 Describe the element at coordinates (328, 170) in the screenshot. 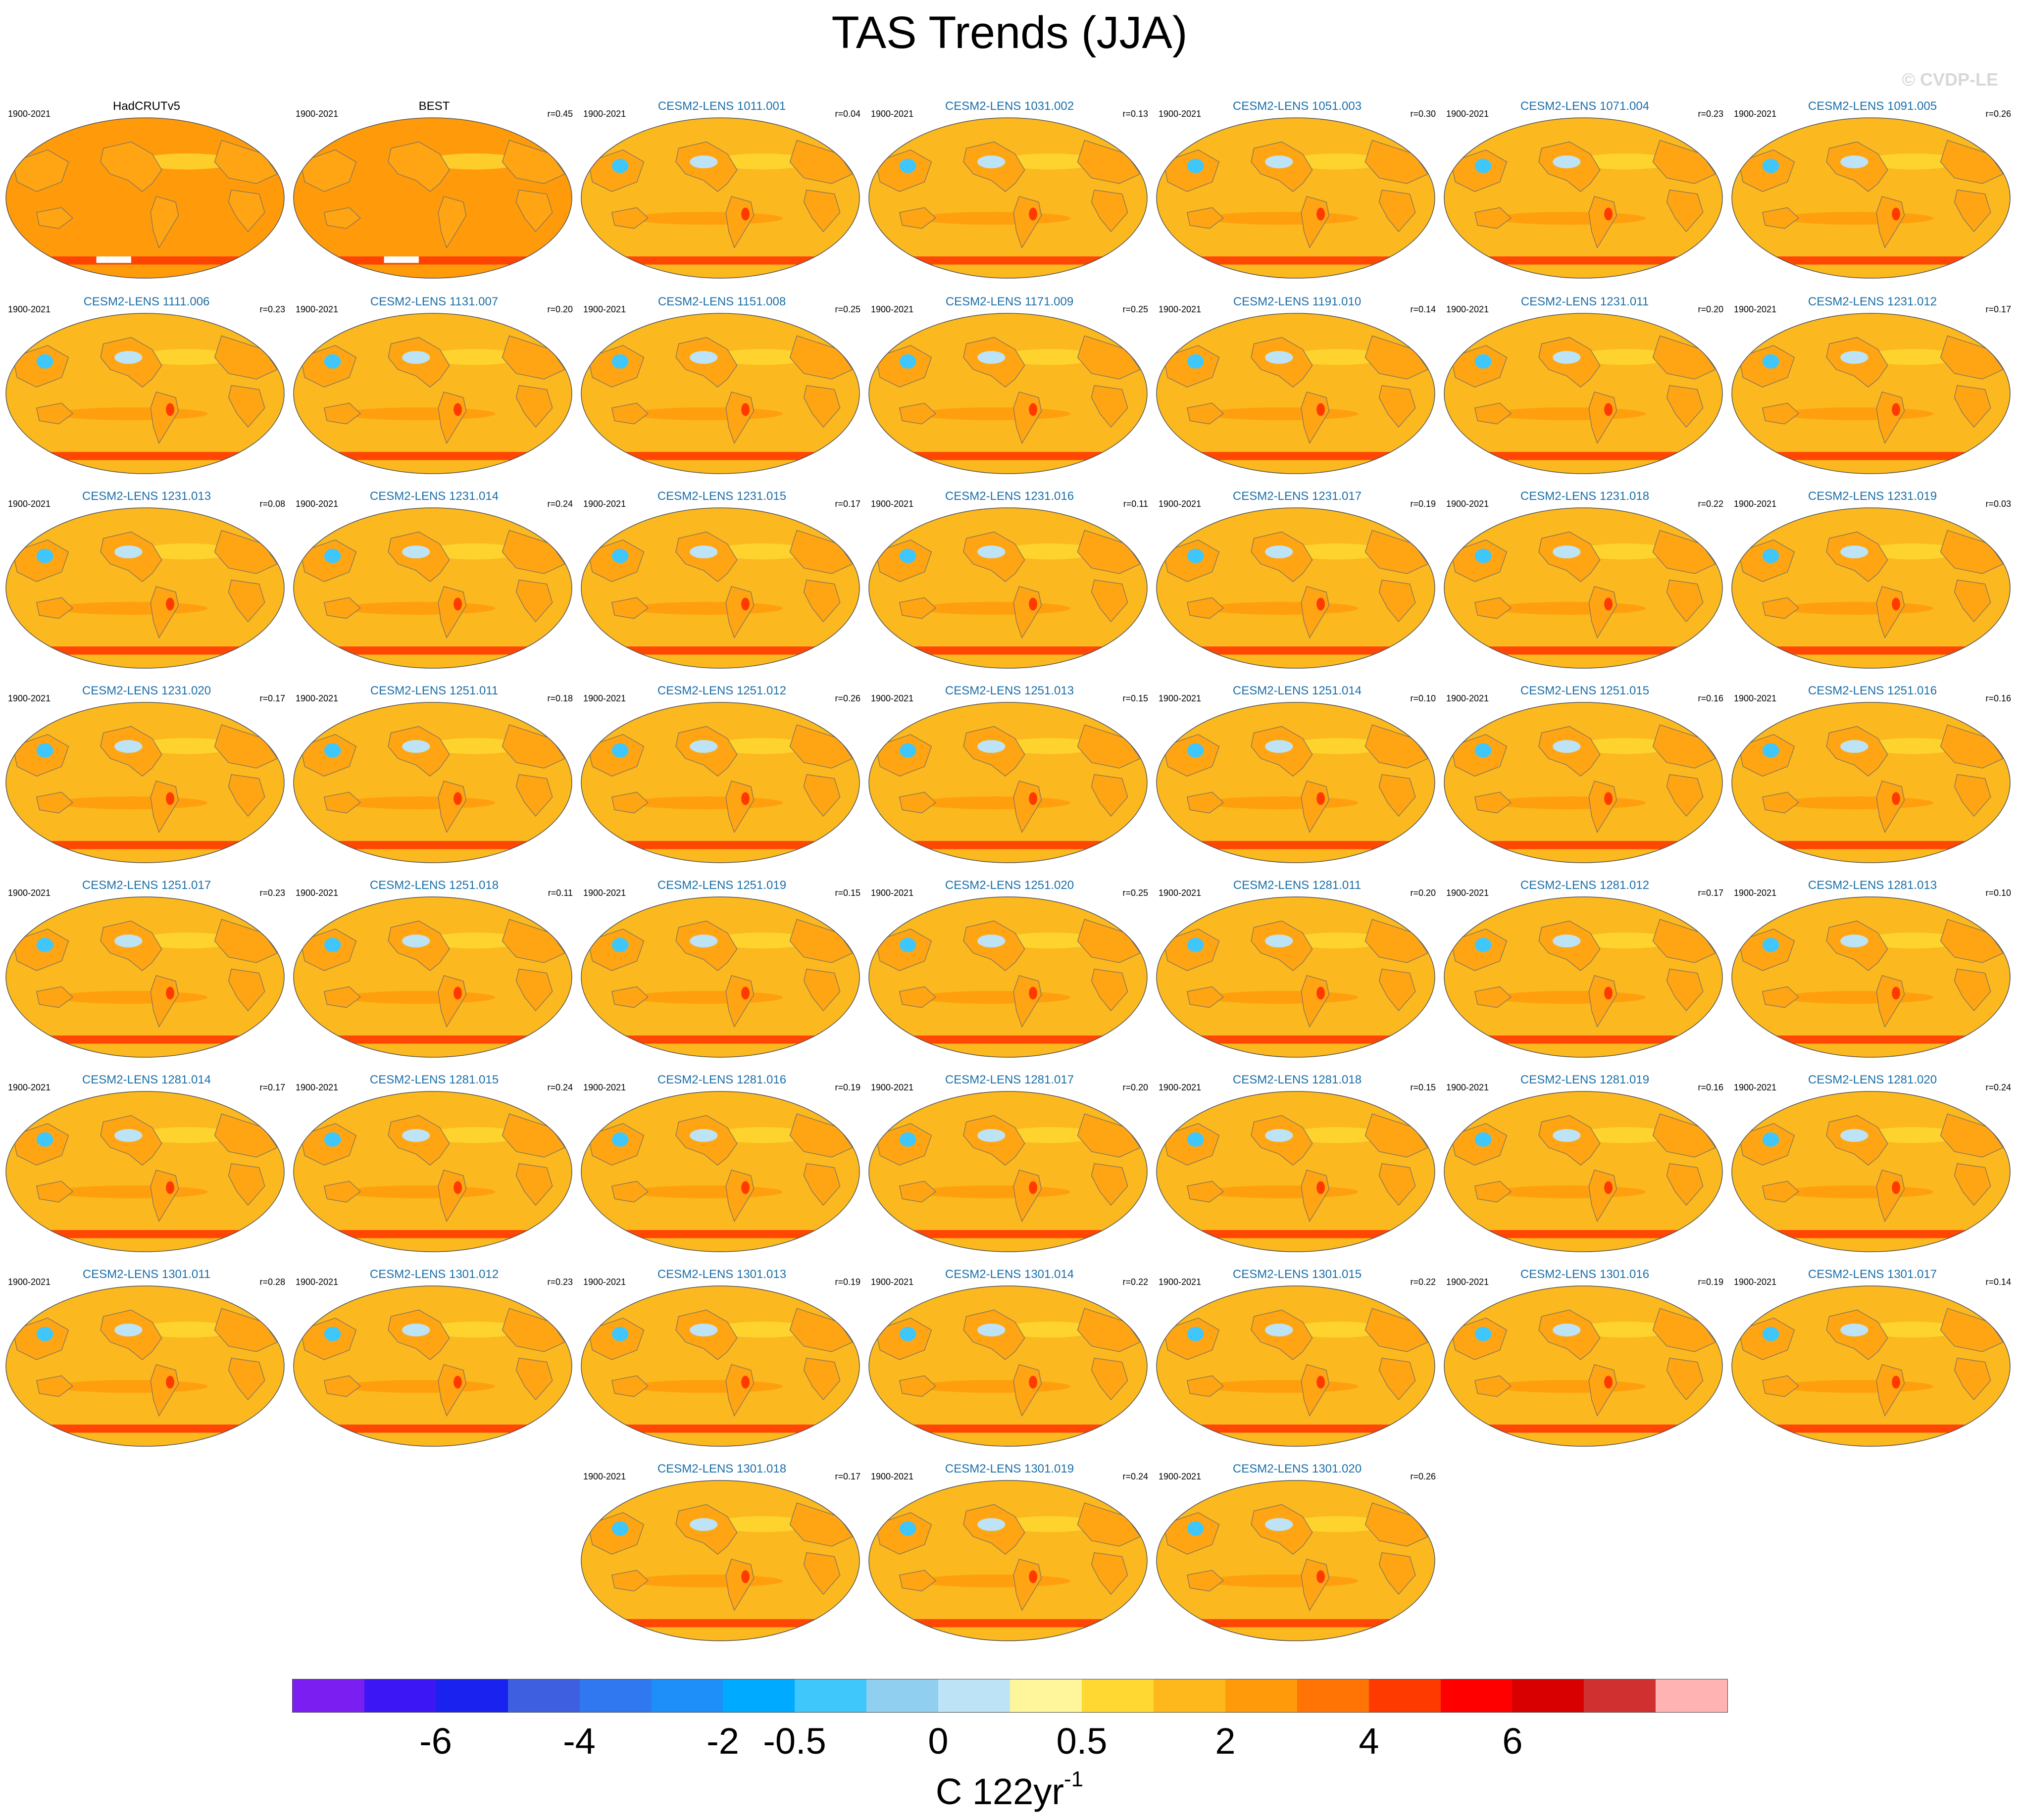

I see `continent-asia-west` at that location.